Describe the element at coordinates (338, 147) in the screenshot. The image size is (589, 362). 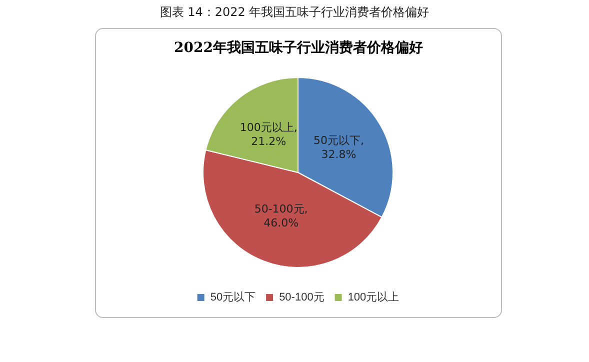
I see `data-label: 50元以下, 32.8%` at that location.